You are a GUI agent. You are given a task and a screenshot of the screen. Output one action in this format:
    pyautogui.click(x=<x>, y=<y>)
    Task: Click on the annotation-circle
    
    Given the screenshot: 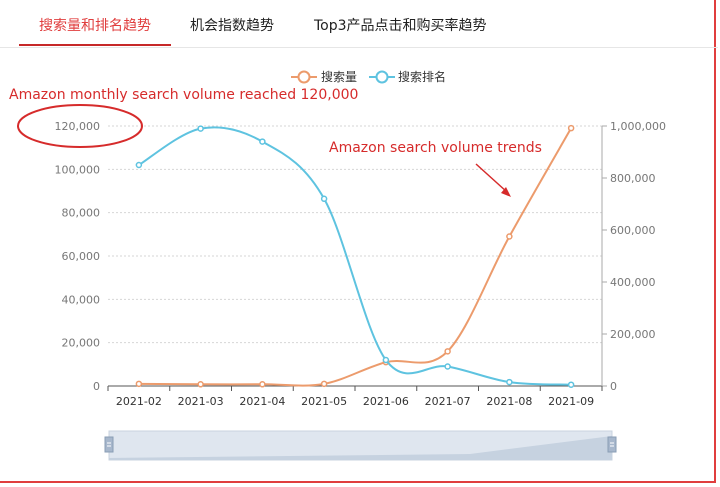 What is the action you would take?
    pyautogui.click(x=80, y=126)
    